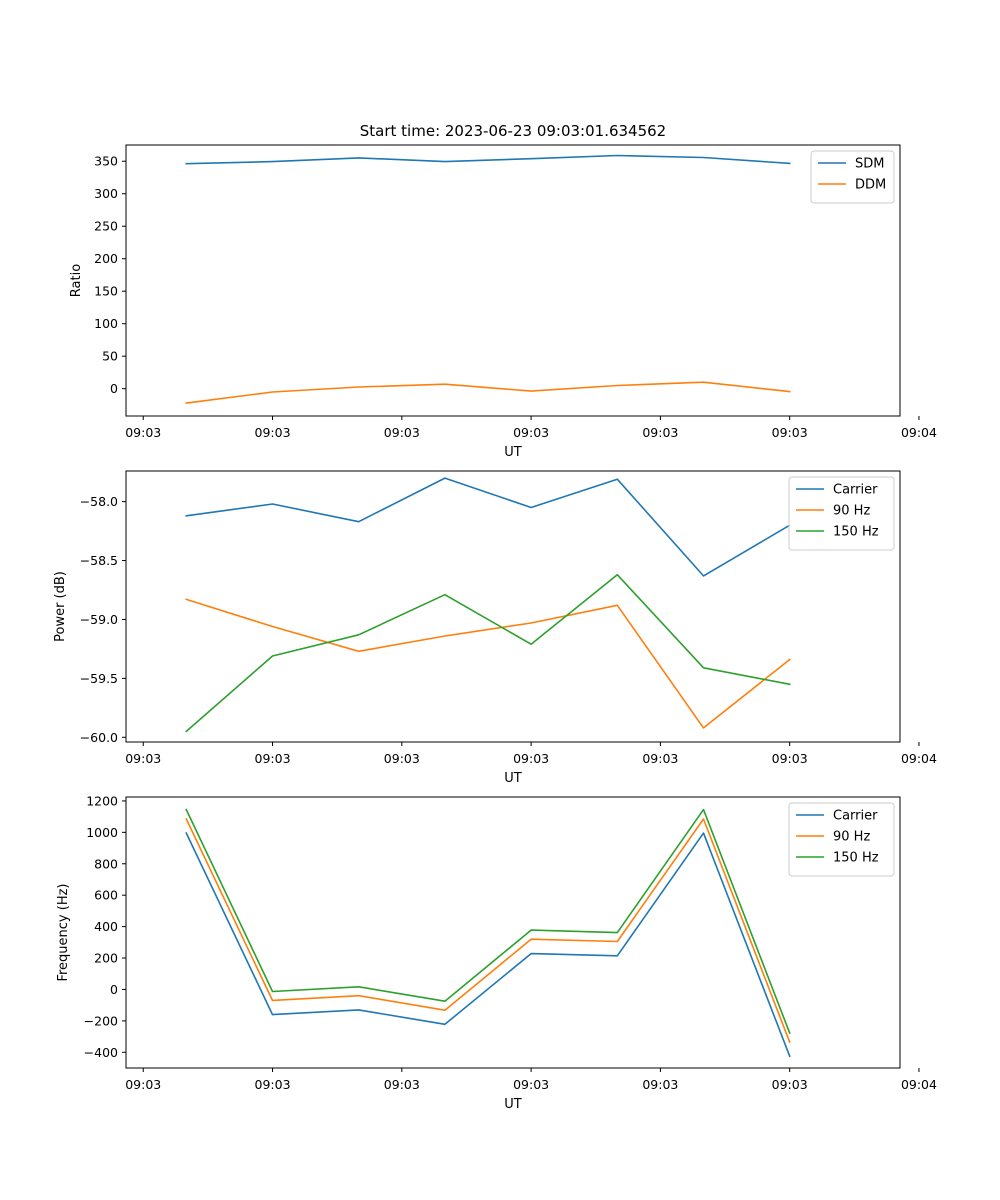 This screenshot has height=1200, width=1000. I want to click on y-tick-label: −200, so click(101, 1020).